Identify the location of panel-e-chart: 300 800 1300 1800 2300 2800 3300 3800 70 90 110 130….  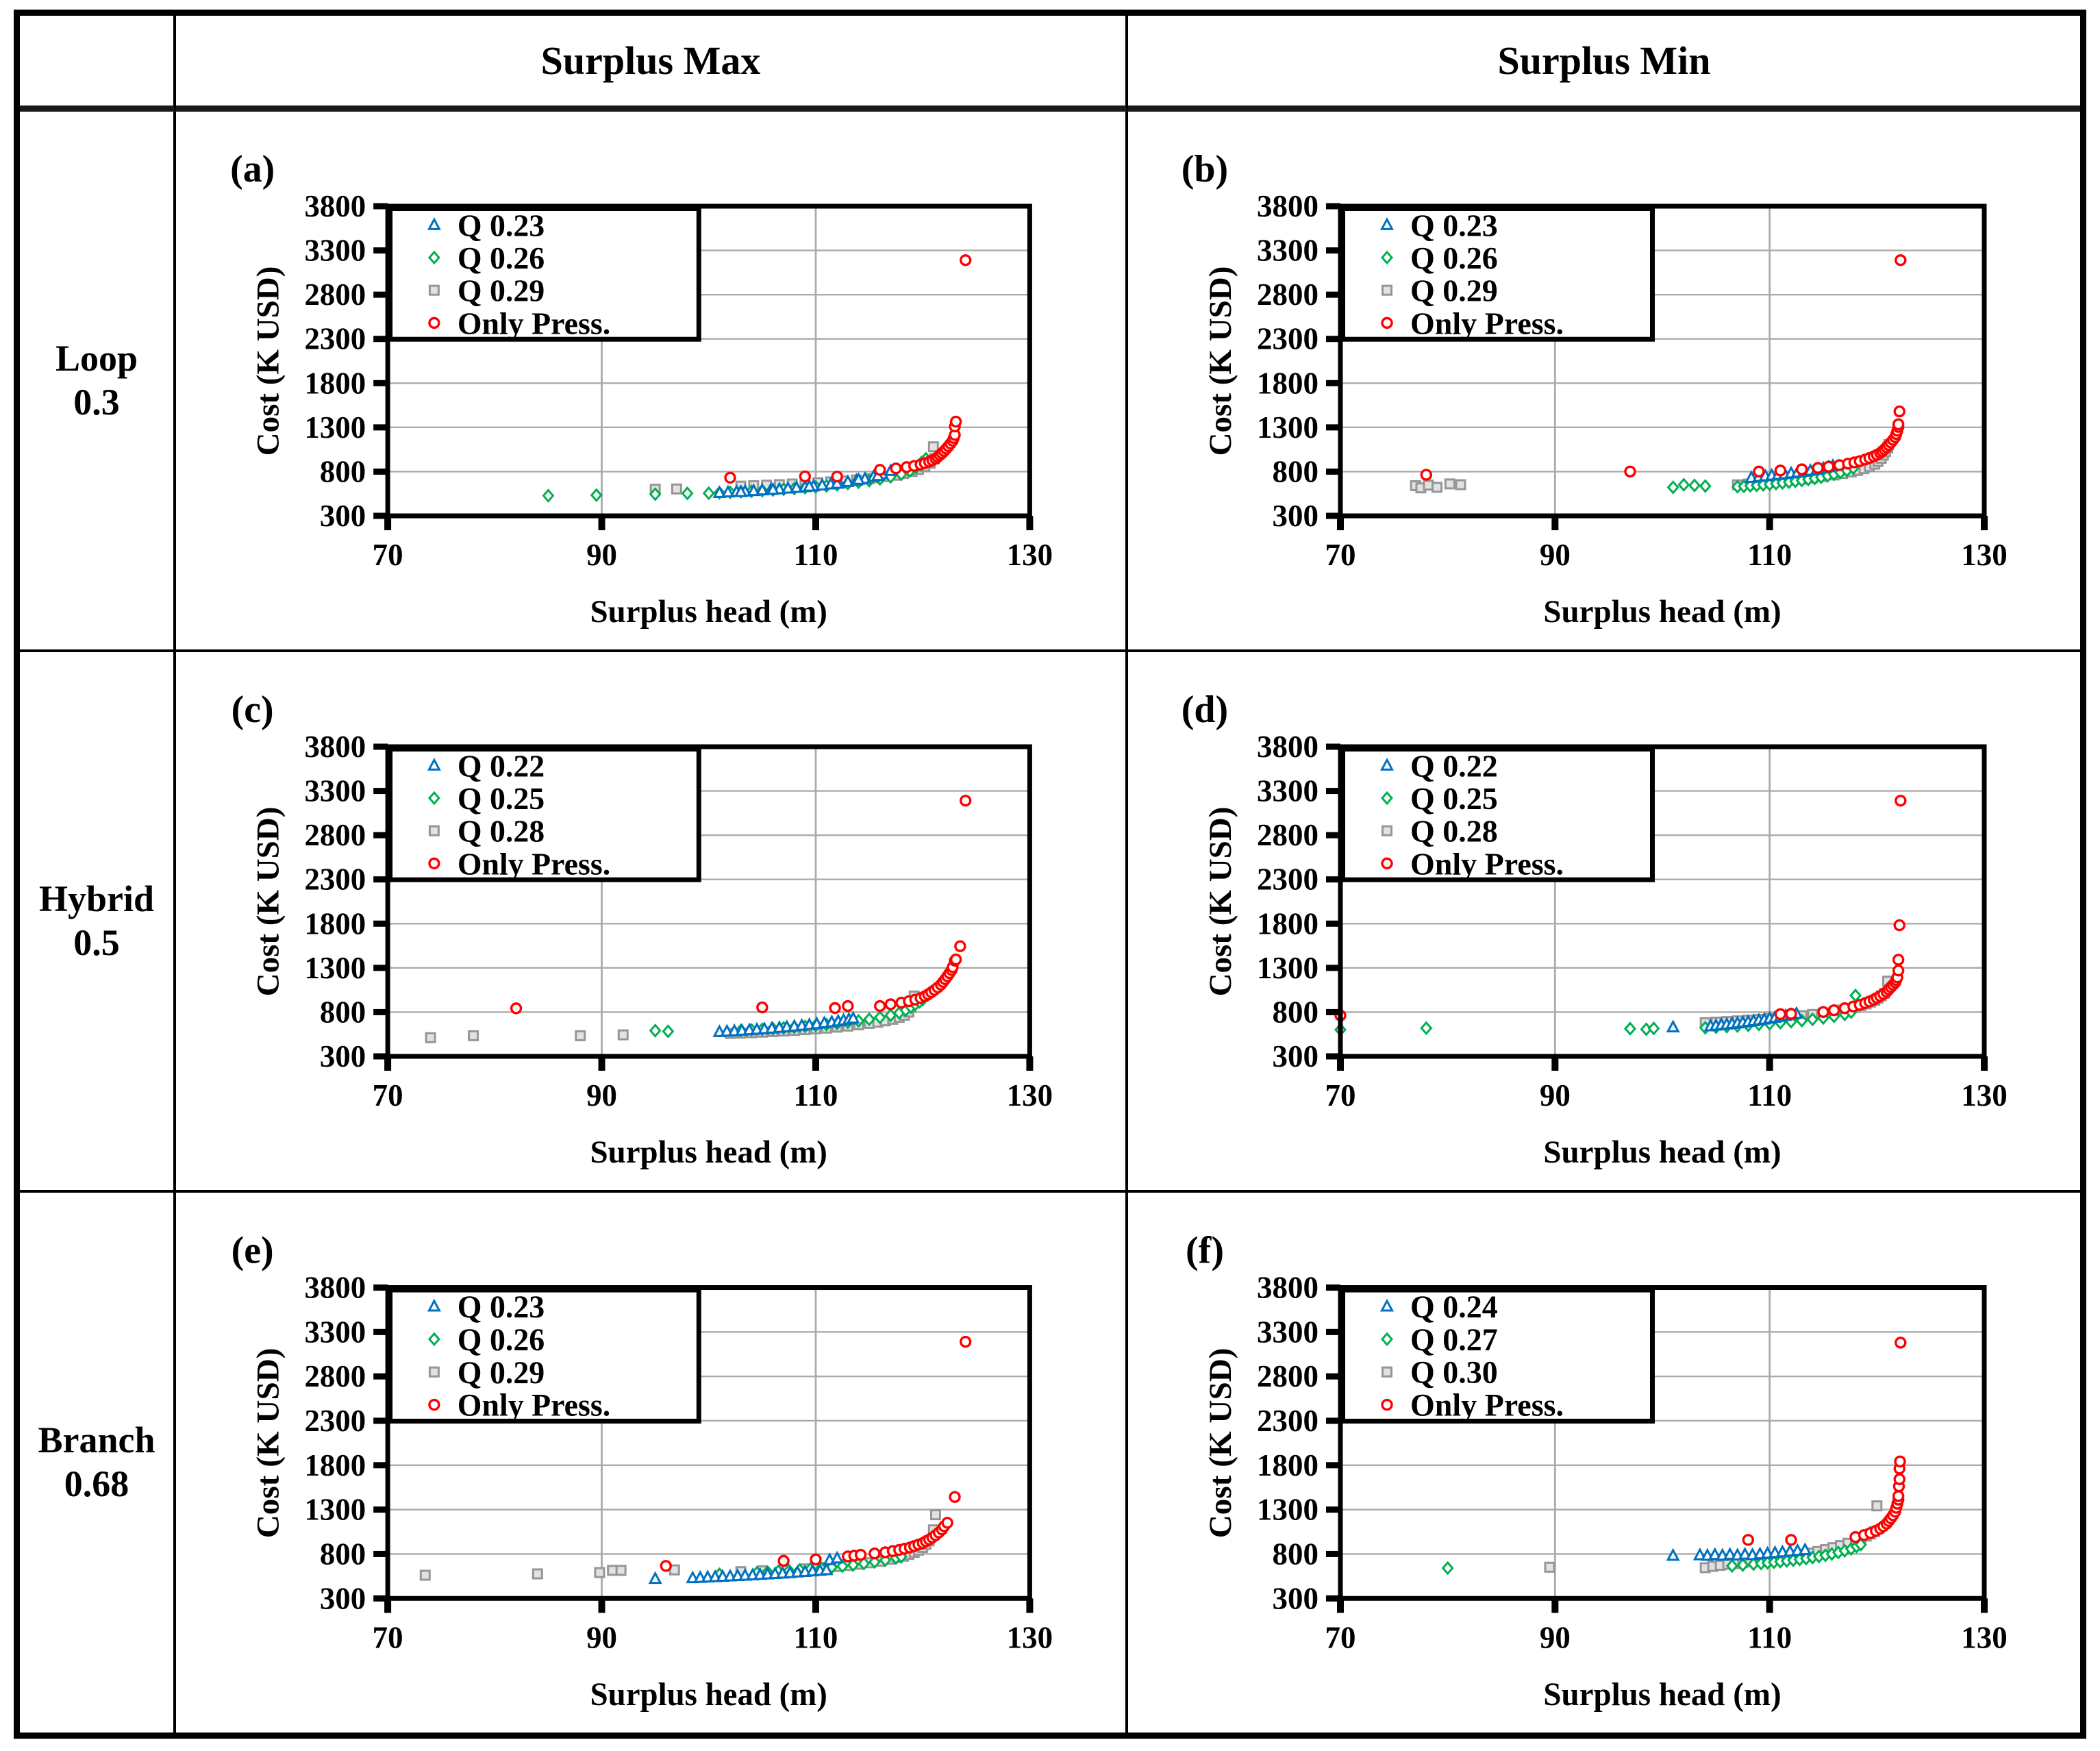
(642, 1471).